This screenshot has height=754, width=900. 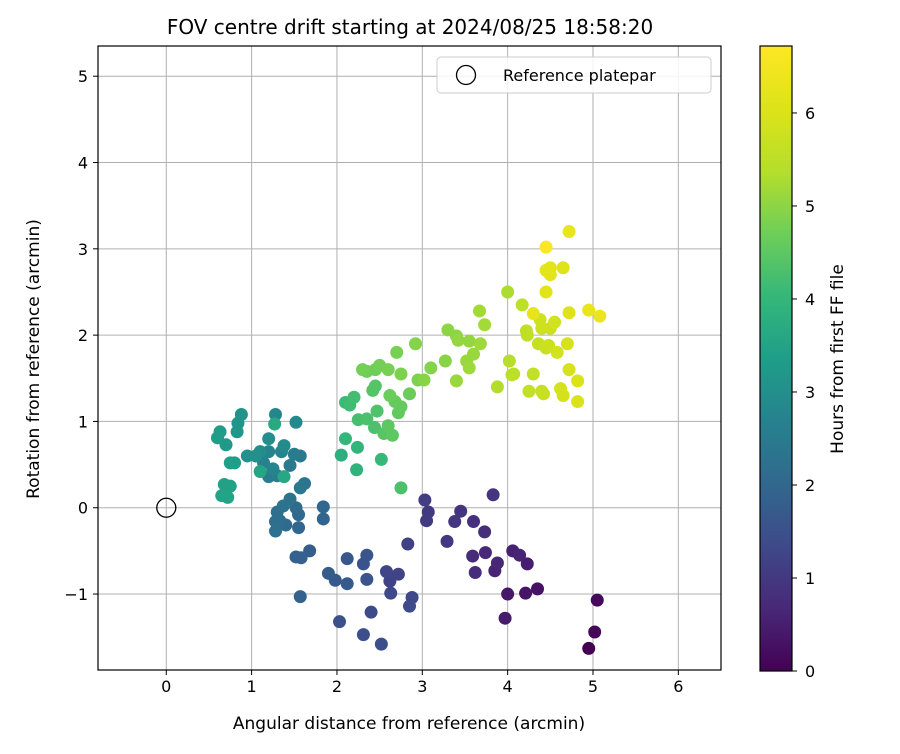 I want to click on y-axis-label: Rotation from reference (arcmin), so click(x=34, y=359).